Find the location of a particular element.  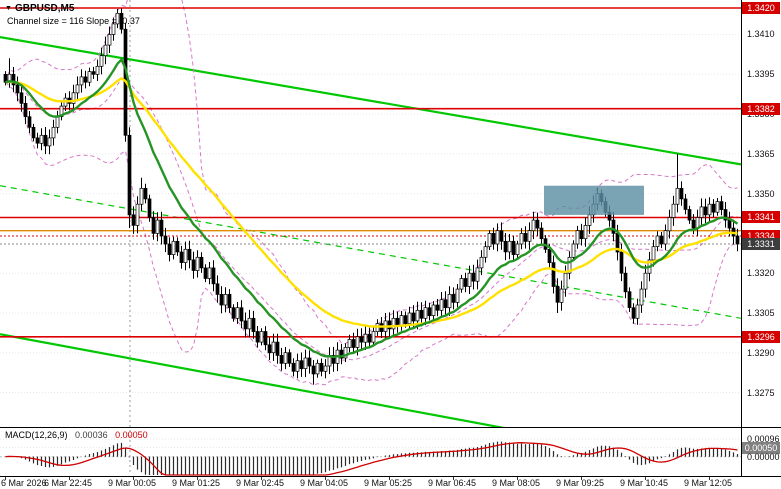

time-axis-label: 9 Mar 09:25 is located at coordinates (580, 483).